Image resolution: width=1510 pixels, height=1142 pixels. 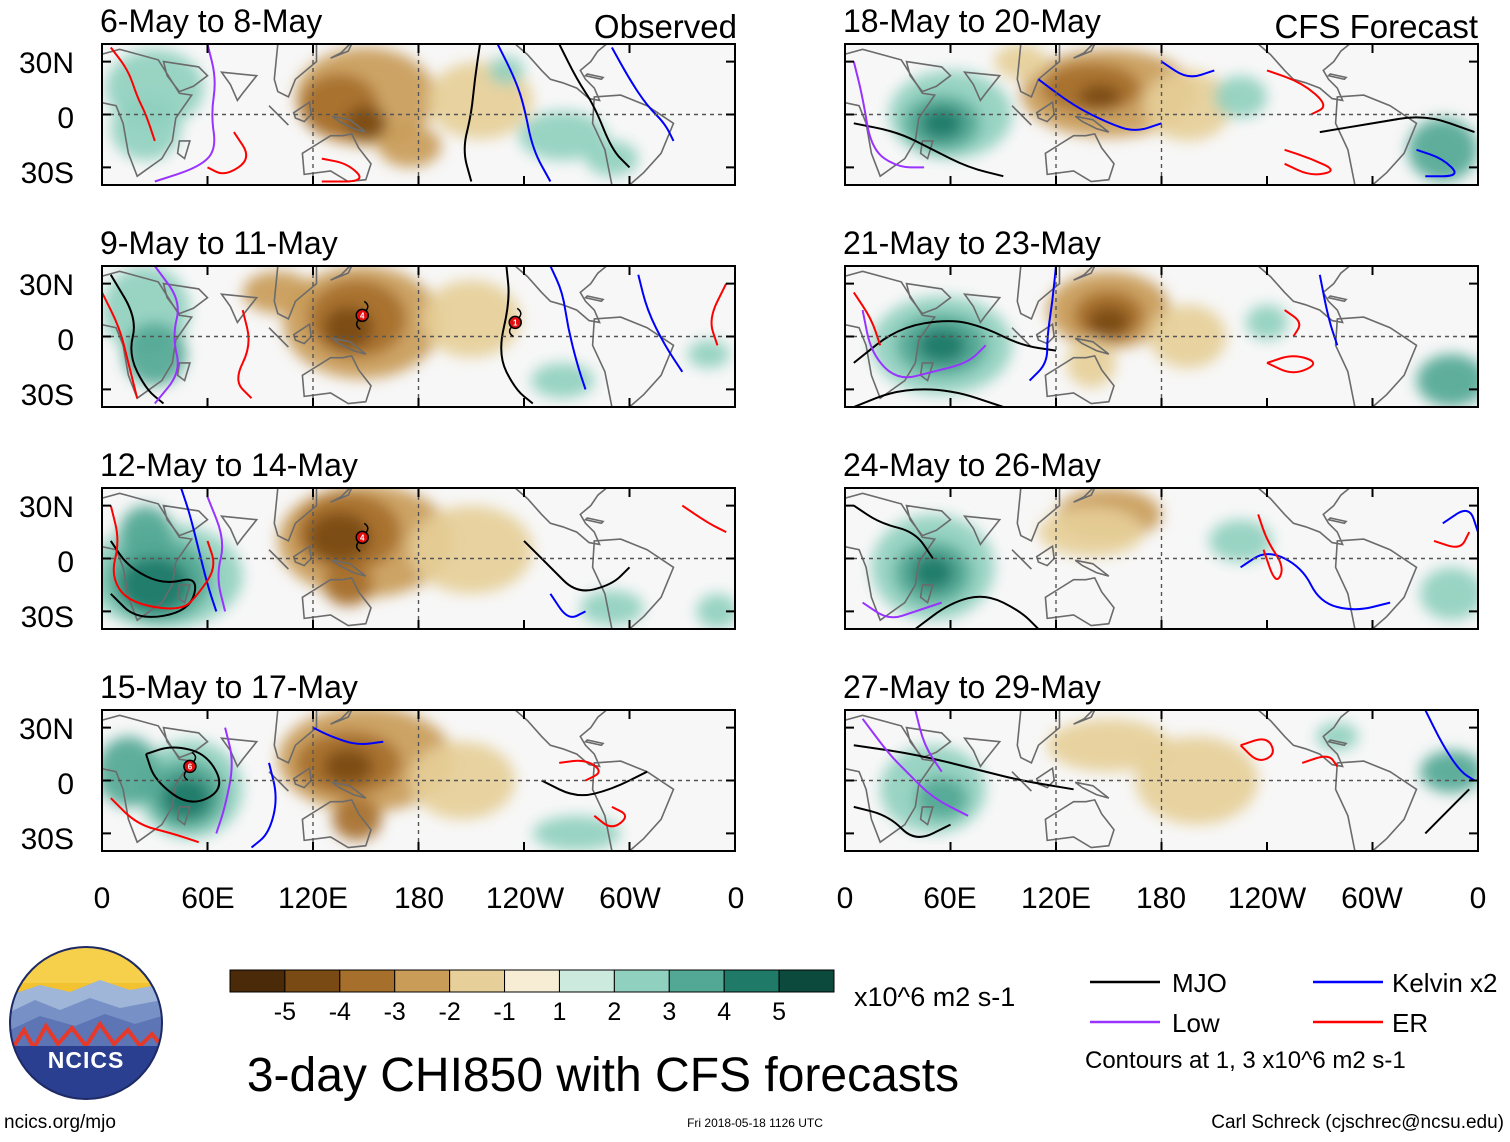 I want to click on lat-label: 30S, so click(x=47, y=173).